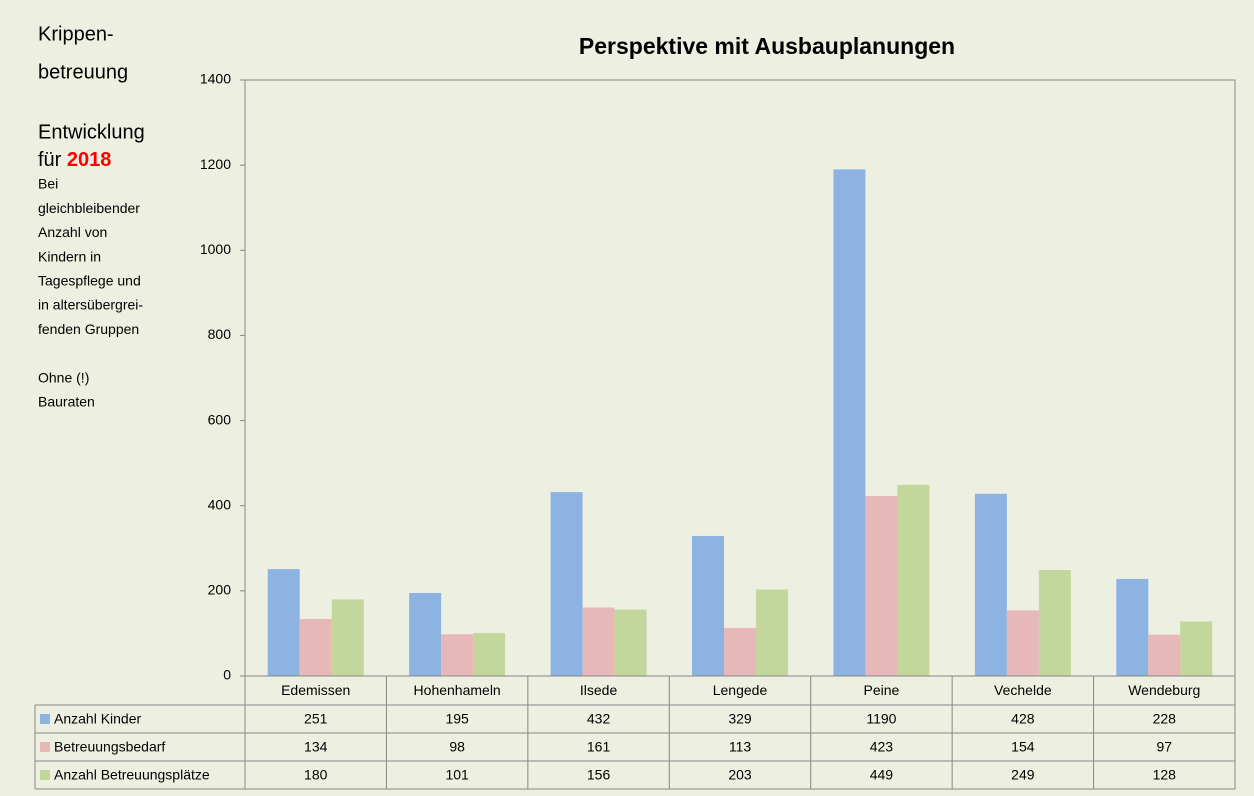  What do you see at coordinates (48, 184) in the screenshot?
I see `sidebar-note: Bei` at bounding box center [48, 184].